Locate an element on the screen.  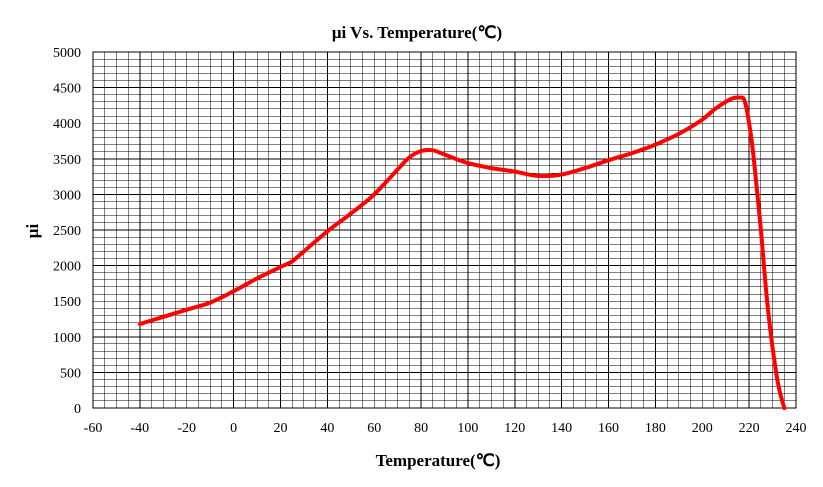
x-tick-label: 100 is located at coordinates (467, 428).